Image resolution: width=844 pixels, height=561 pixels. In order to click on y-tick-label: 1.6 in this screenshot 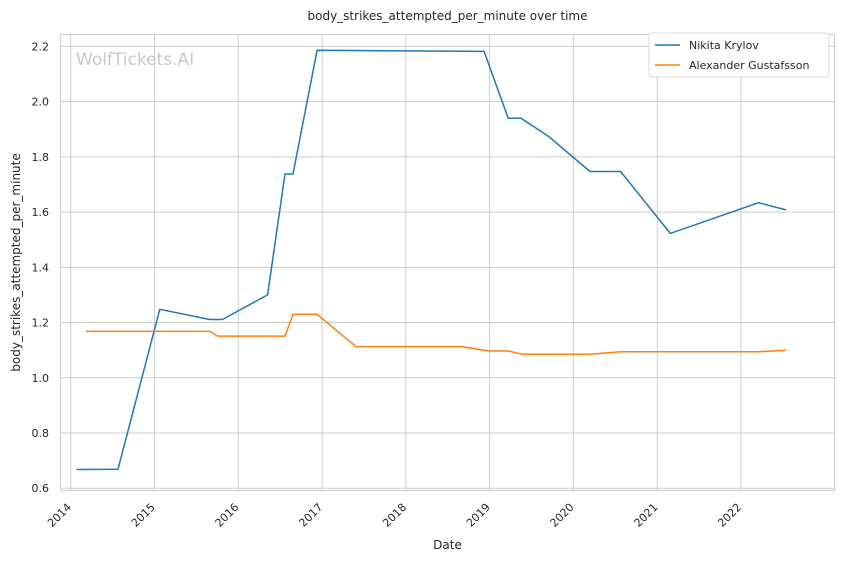, I will do `click(41, 212)`.